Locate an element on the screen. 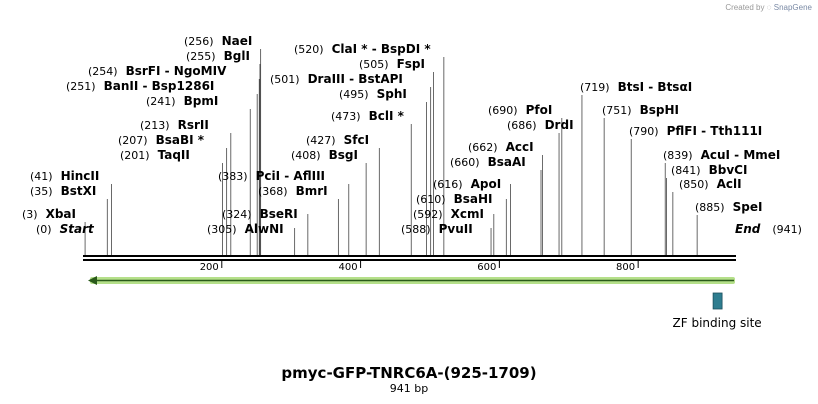 The width and height of the screenshot is (818, 404). site-position: (588) is located at coordinates (416, 229).